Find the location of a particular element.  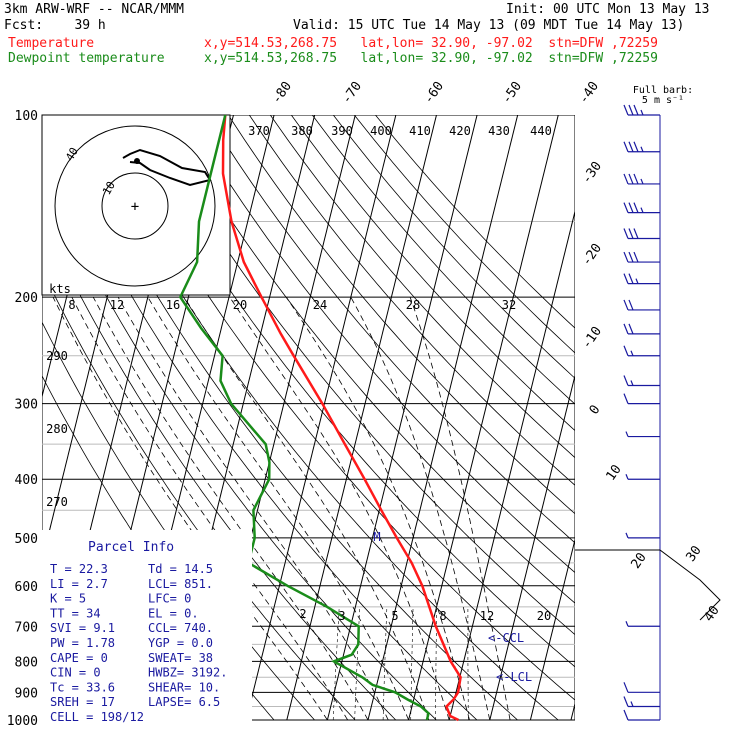

hodograph-scale-label: 24 is located at coordinates (320, 305).